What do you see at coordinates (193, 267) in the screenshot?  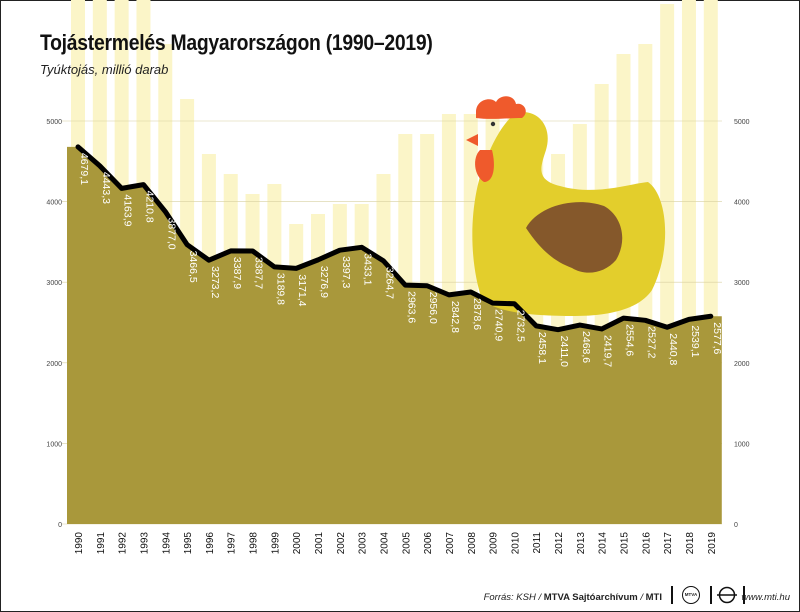 I see `value-label: 3466,5` at bounding box center [193, 267].